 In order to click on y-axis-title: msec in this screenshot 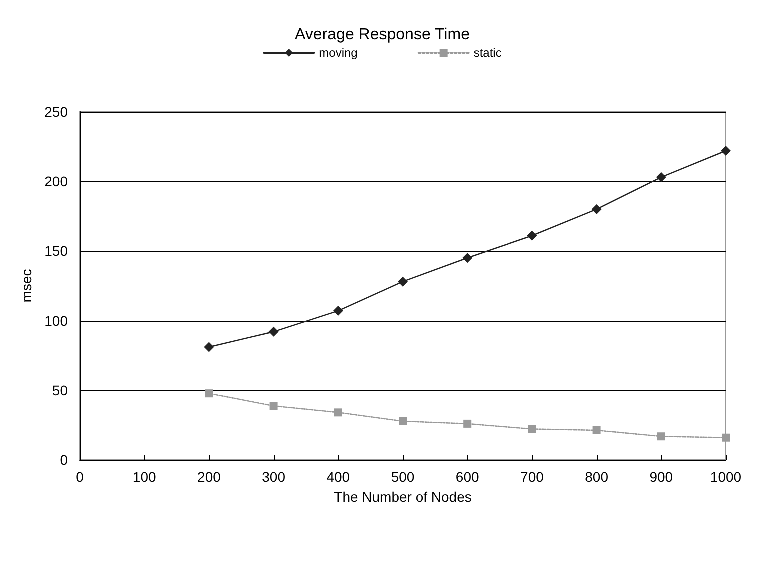, I will do `click(26, 286)`.